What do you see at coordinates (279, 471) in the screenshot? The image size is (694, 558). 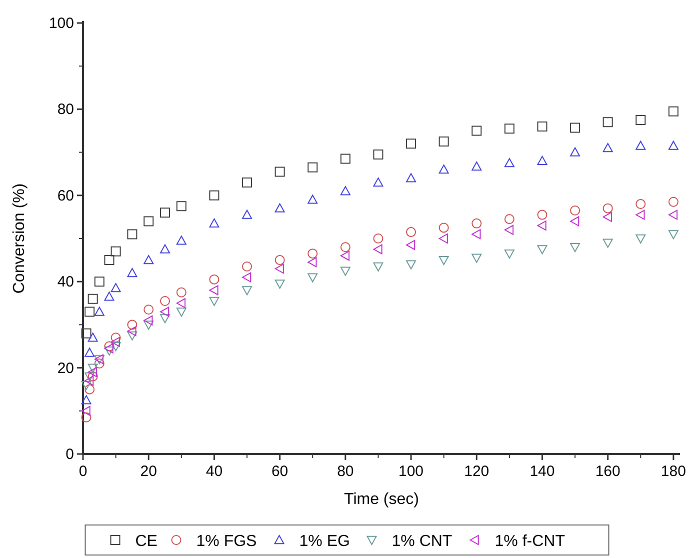 I see `x-tick-label: 60` at bounding box center [279, 471].